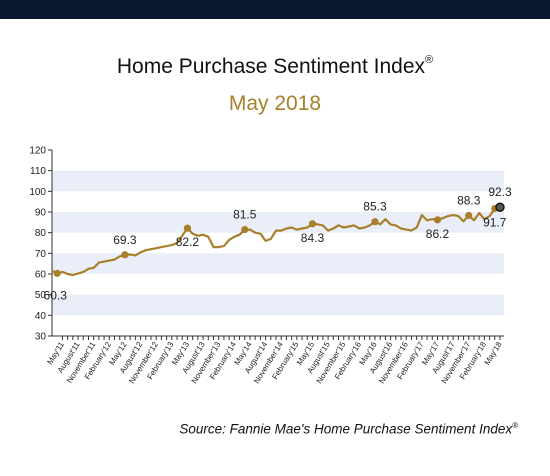  Describe the element at coordinates (38, 171) in the screenshot. I see `y-tick-label: 110` at that location.